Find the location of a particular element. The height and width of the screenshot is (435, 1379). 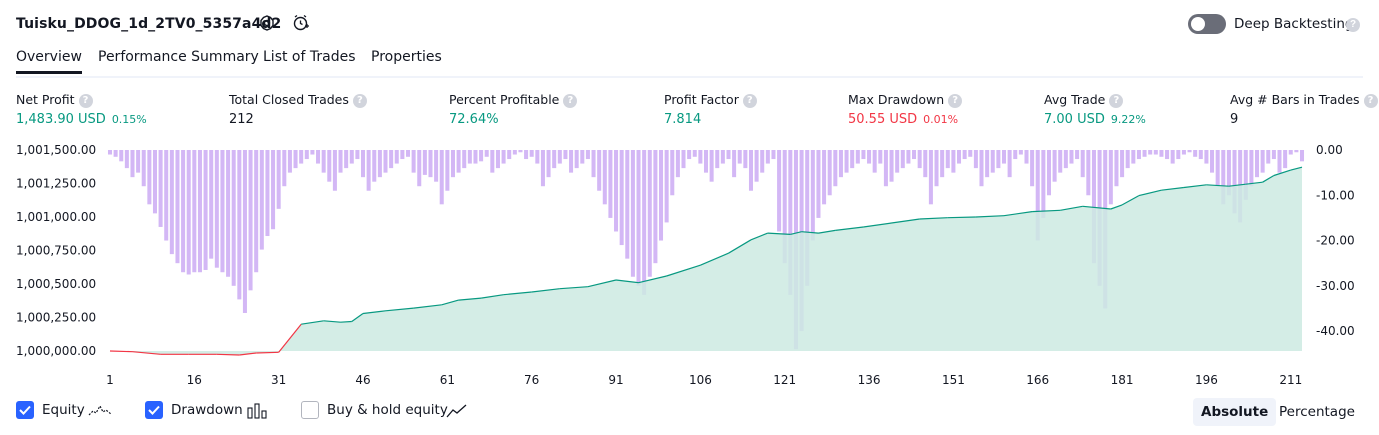

tab-properties: Properties is located at coordinates (406, 57).